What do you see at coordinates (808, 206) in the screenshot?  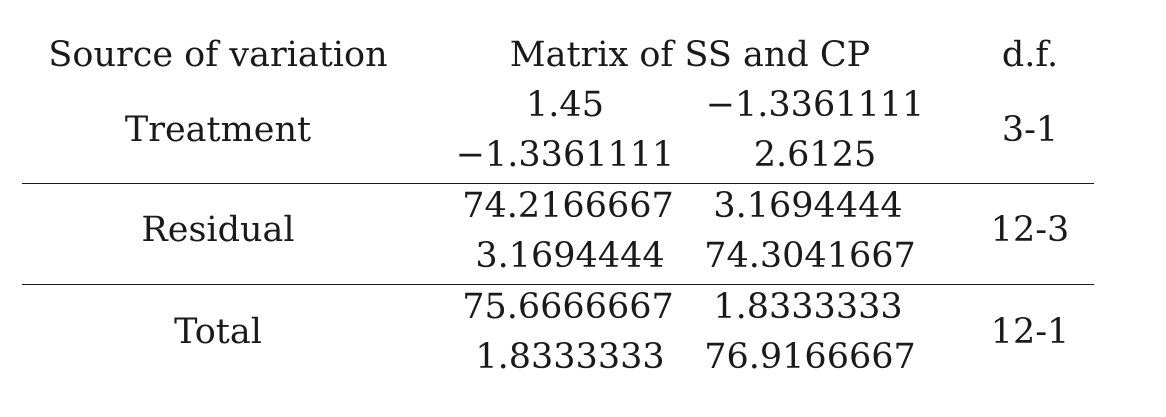 I see `row-residual-m12: 3.1694444` at bounding box center [808, 206].